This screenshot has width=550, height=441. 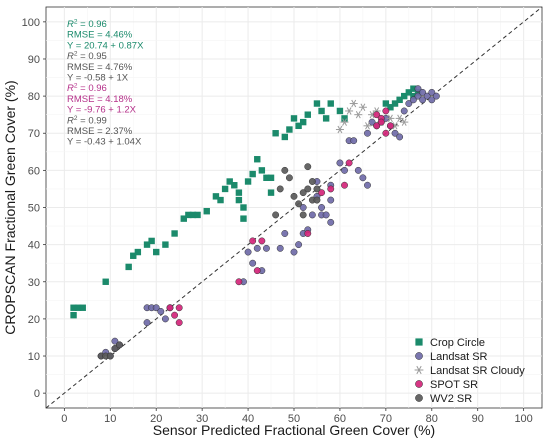 What do you see at coordinates (202, 419) in the screenshot?
I see `x-tick-label: 30` at bounding box center [202, 419].